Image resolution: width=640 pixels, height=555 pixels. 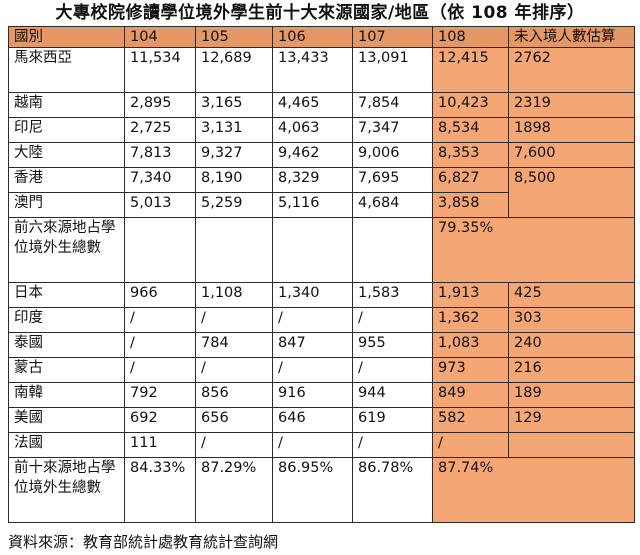 What do you see at coordinates (321, 395) in the screenshot?
I see `table-row: 南韓 792 856 916 944 849 189` at bounding box center [321, 395].